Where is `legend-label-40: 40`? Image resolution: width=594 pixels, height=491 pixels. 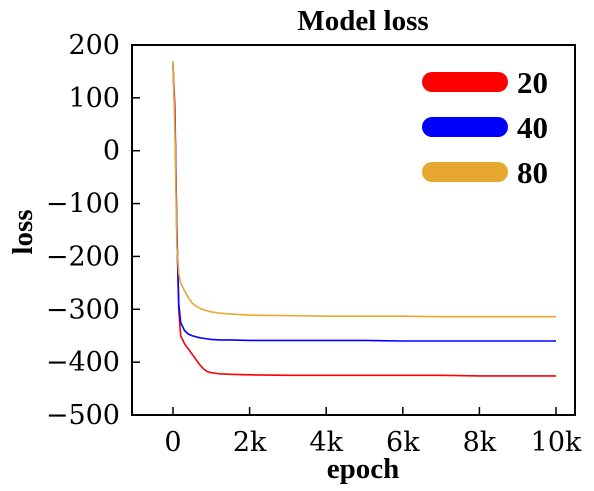
legend-label-40: 40 is located at coordinates (532, 127).